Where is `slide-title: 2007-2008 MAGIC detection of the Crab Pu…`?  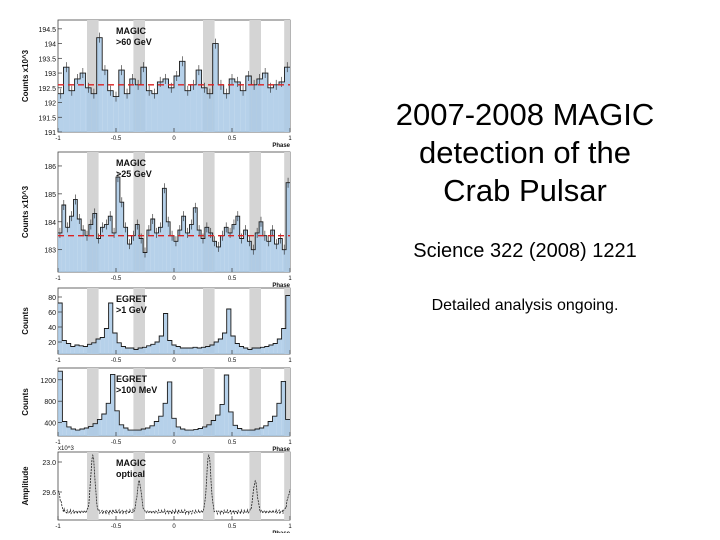
slide-title: 2007-2008 MAGIC detection of the Crab Pu… is located at coordinates (525, 153).